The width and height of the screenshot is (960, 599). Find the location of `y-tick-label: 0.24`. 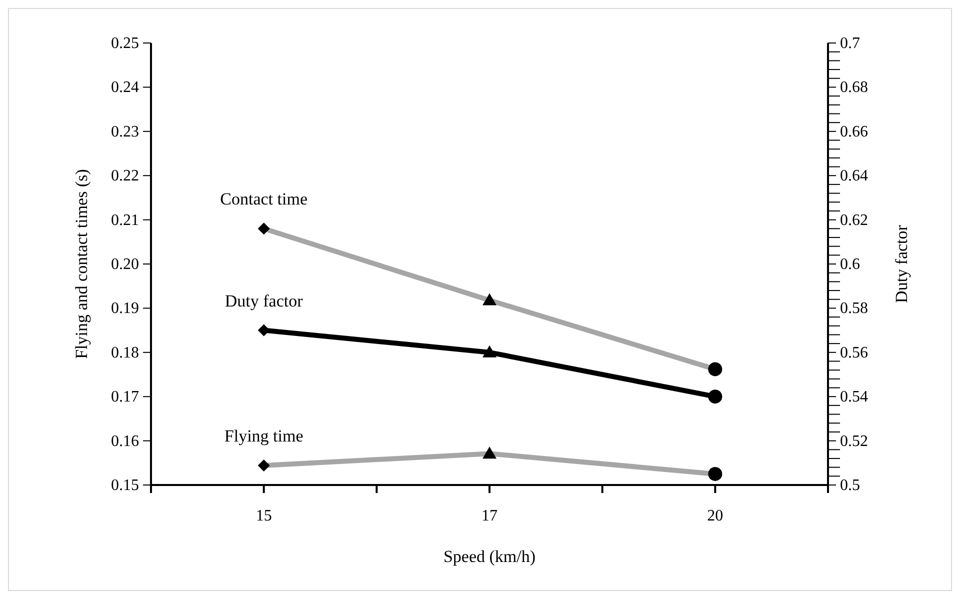

y-tick-label: 0.24 is located at coordinates (125, 87).